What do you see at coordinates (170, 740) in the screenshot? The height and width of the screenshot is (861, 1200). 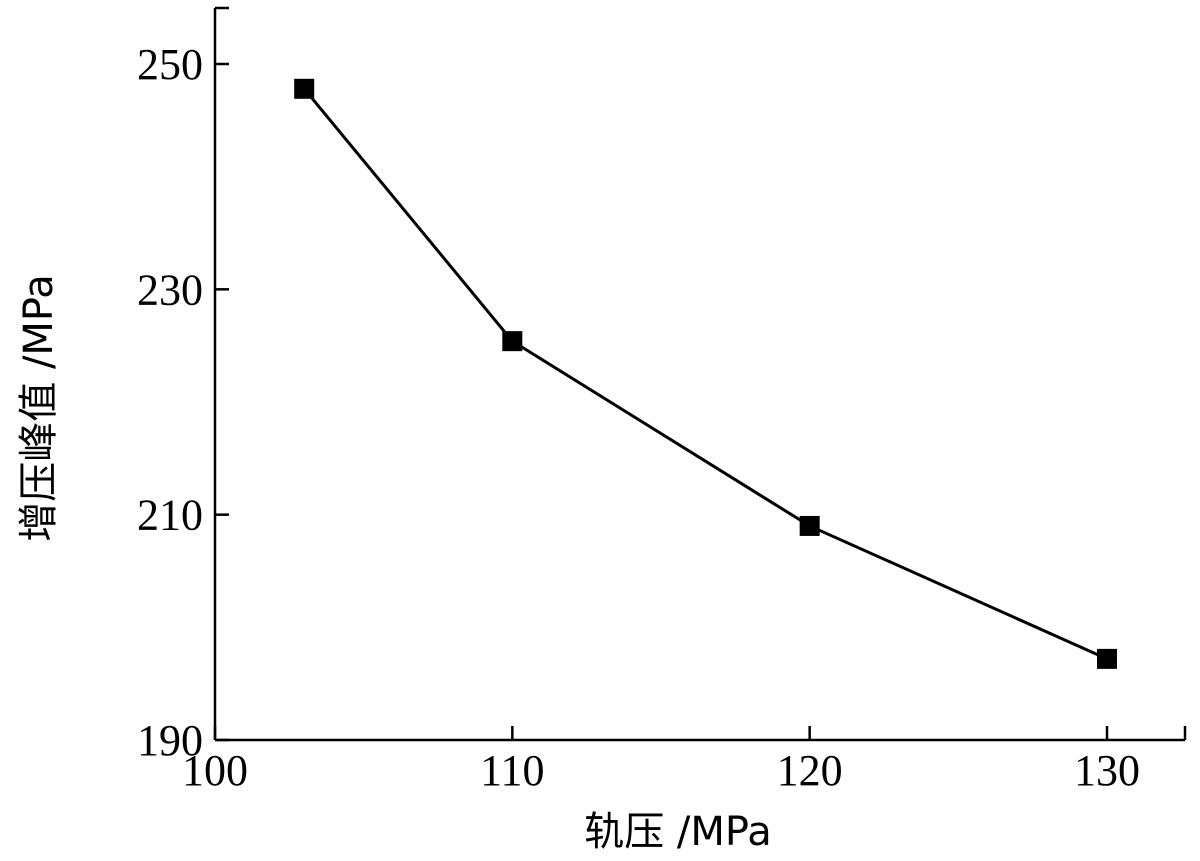 I see `y-tick-label: 190` at bounding box center [170, 740].